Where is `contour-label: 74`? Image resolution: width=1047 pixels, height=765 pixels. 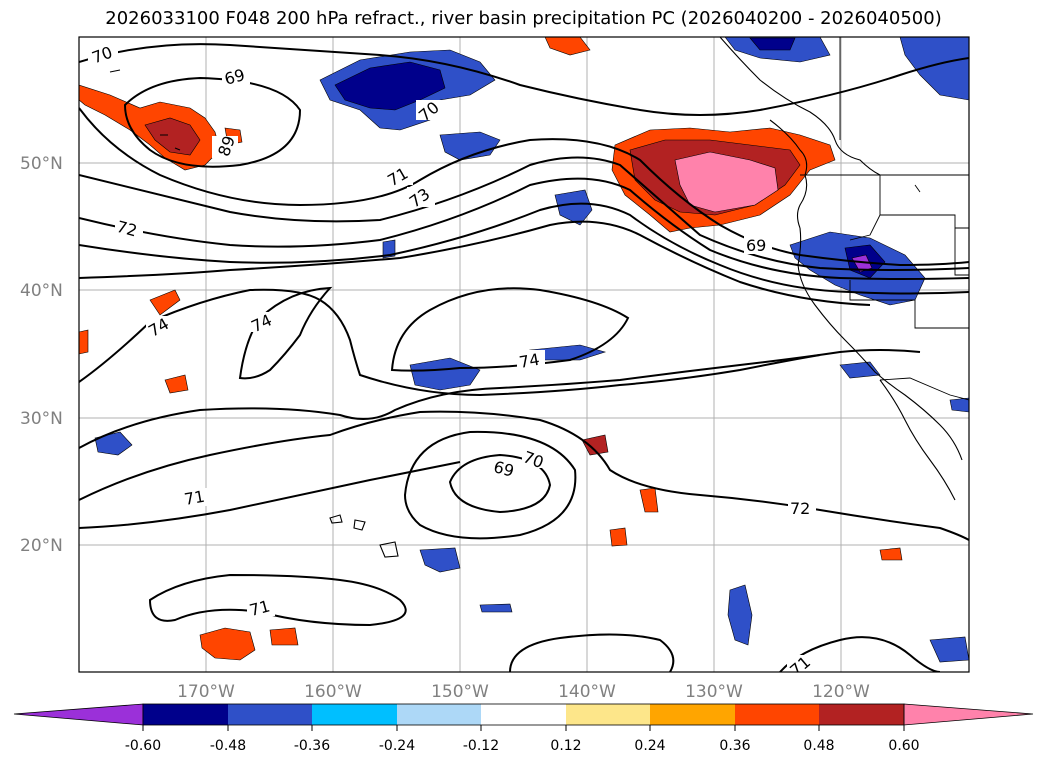 contour-label: 74 is located at coordinates (529, 361).